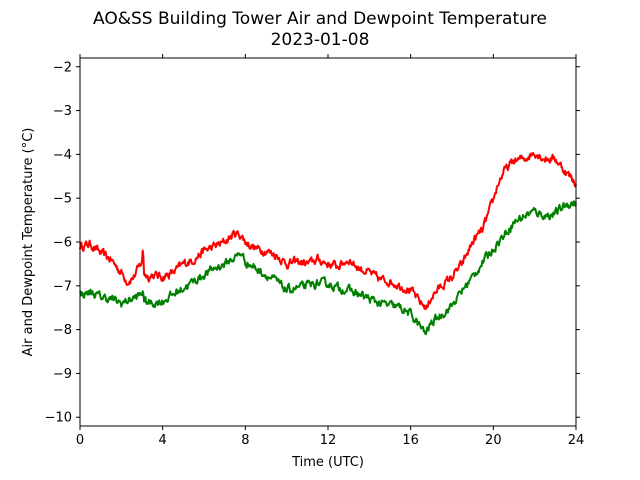 The height and width of the screenshot is (480, 640). What do you see at coordinates (62, 155) in the screenshot?
I see `y-tick-label: −4` at bounding box center [62, 155].